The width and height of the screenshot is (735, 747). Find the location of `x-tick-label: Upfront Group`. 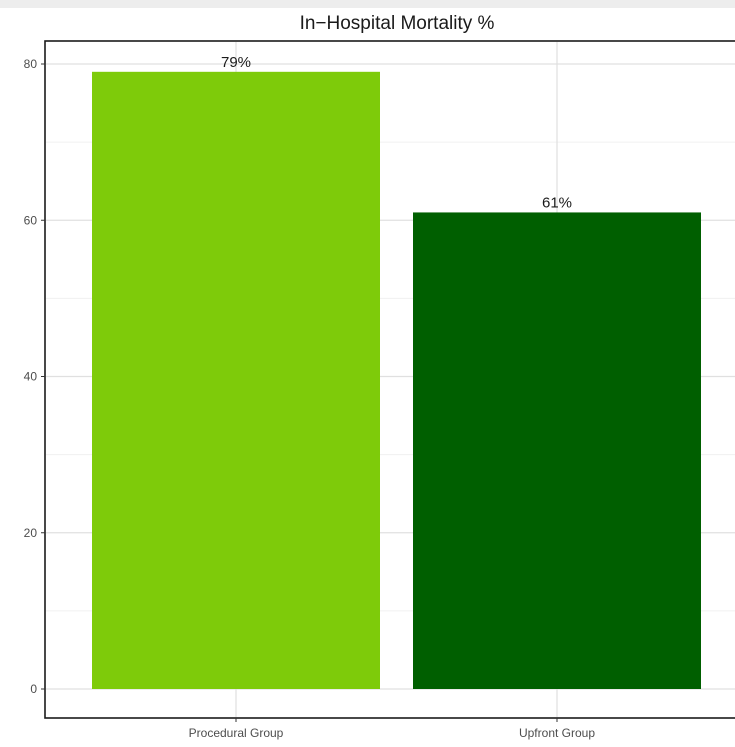

x-tick-label: Upfront Group is located at coordinates (557, 733).